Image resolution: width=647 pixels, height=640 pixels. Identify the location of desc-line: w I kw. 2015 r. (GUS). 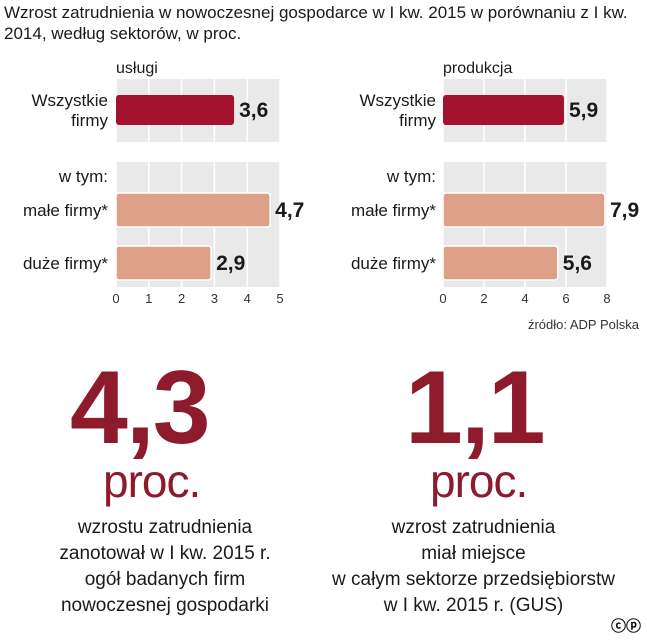
(473, 605).